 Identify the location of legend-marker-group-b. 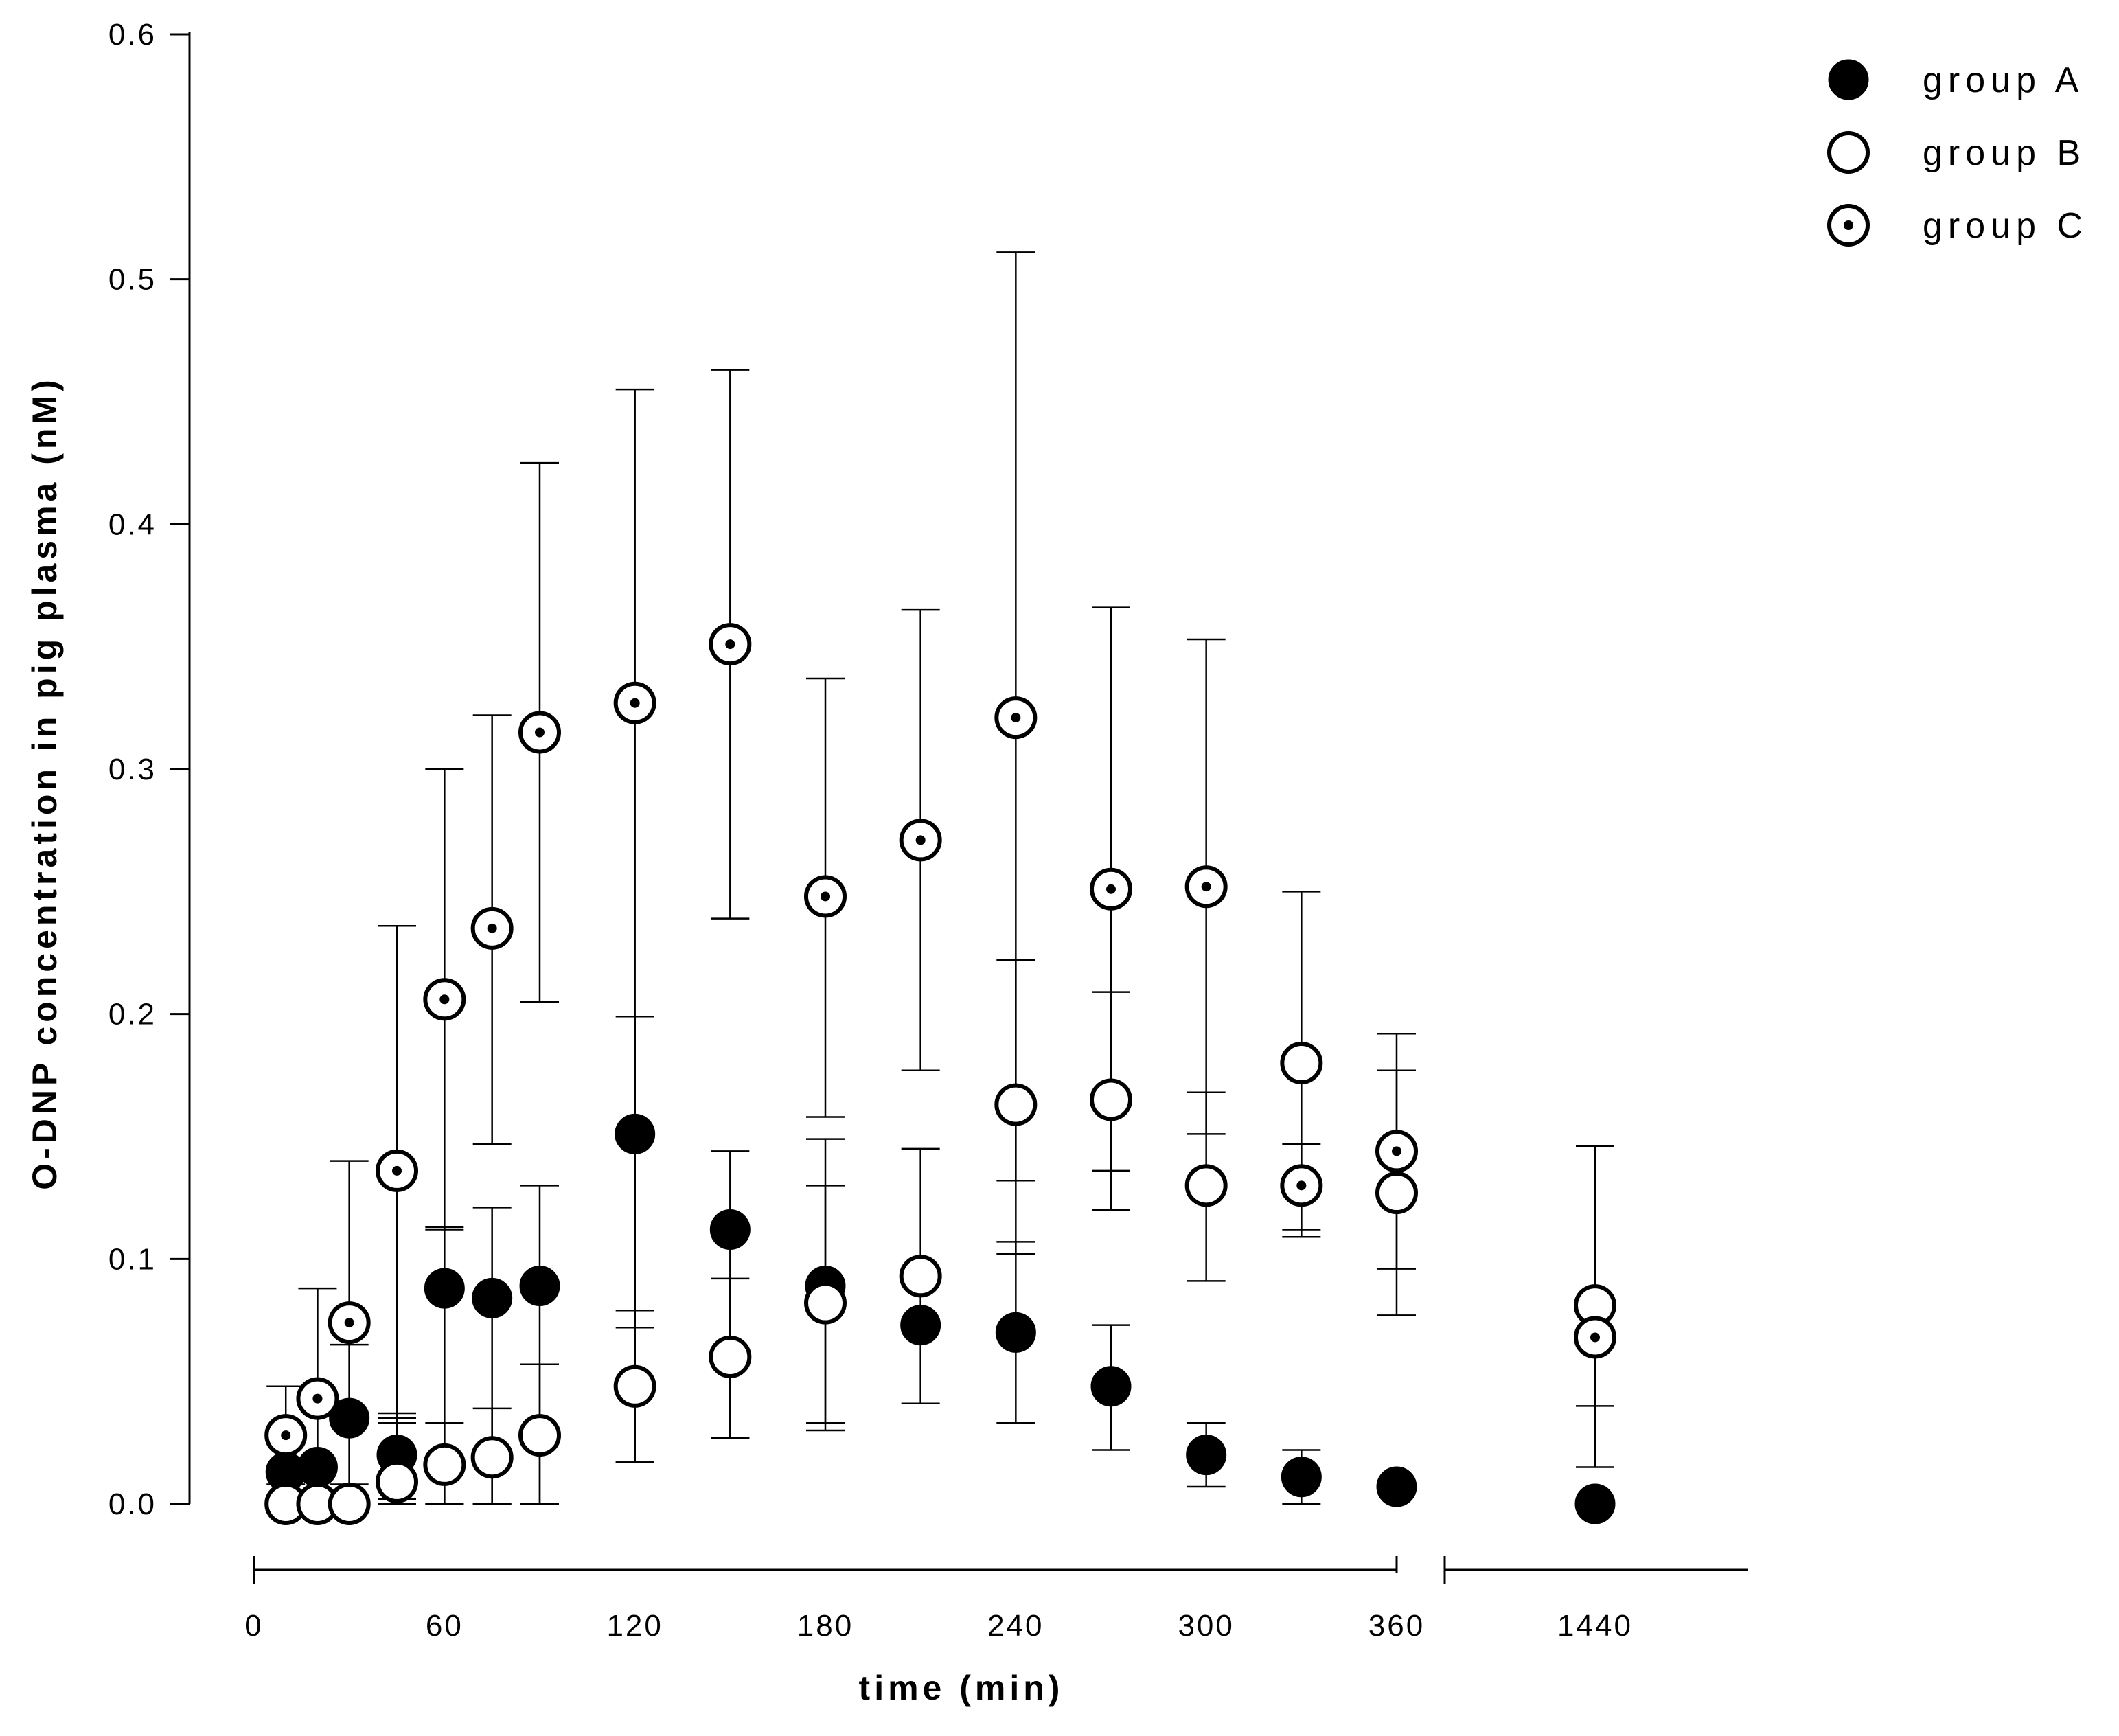
(1848, 152).